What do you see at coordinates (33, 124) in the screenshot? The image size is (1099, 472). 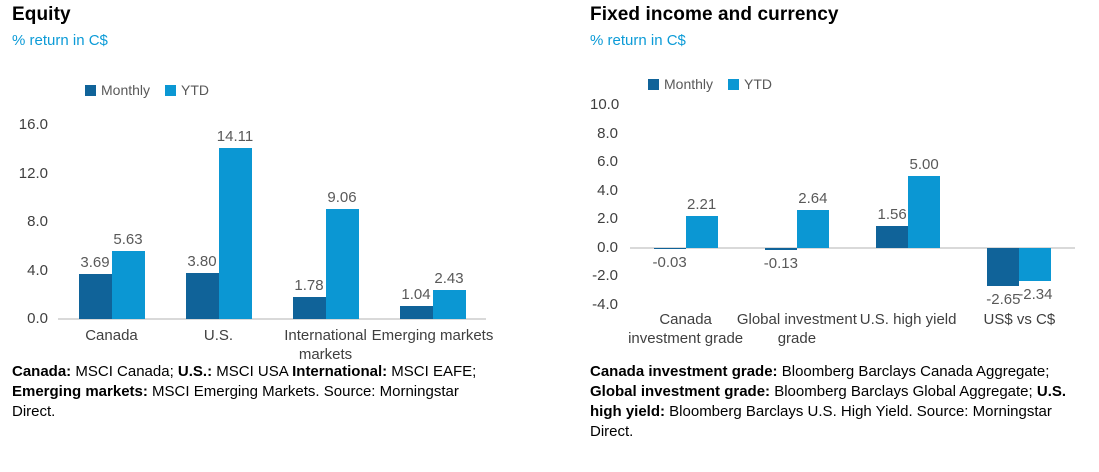 I see `y-tick-label: 16.0` at bounding box center [33, 124].